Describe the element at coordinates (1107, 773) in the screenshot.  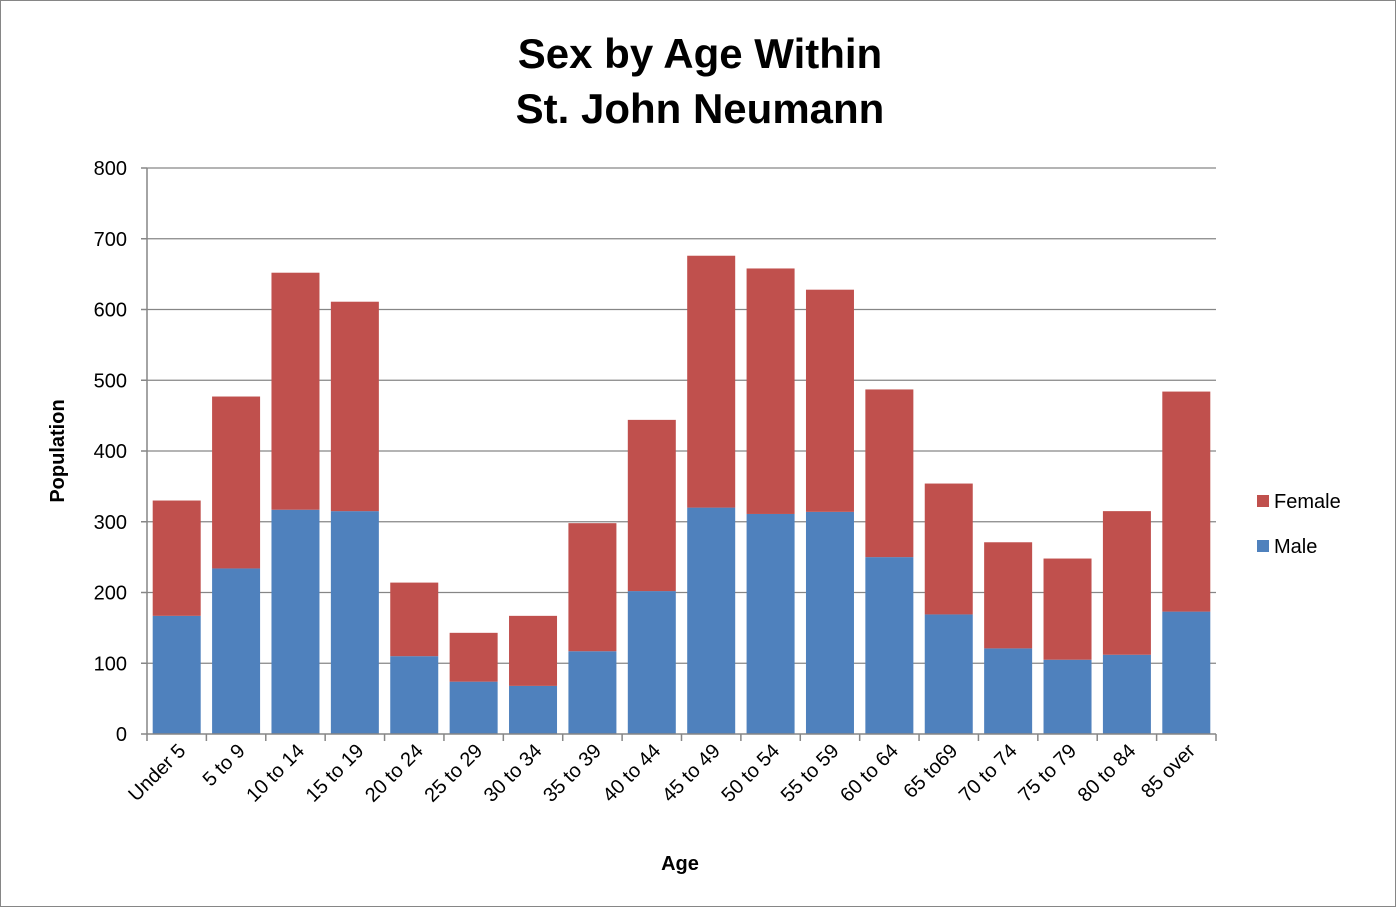
I see `x-tick-label: 80 to 84` at that location.